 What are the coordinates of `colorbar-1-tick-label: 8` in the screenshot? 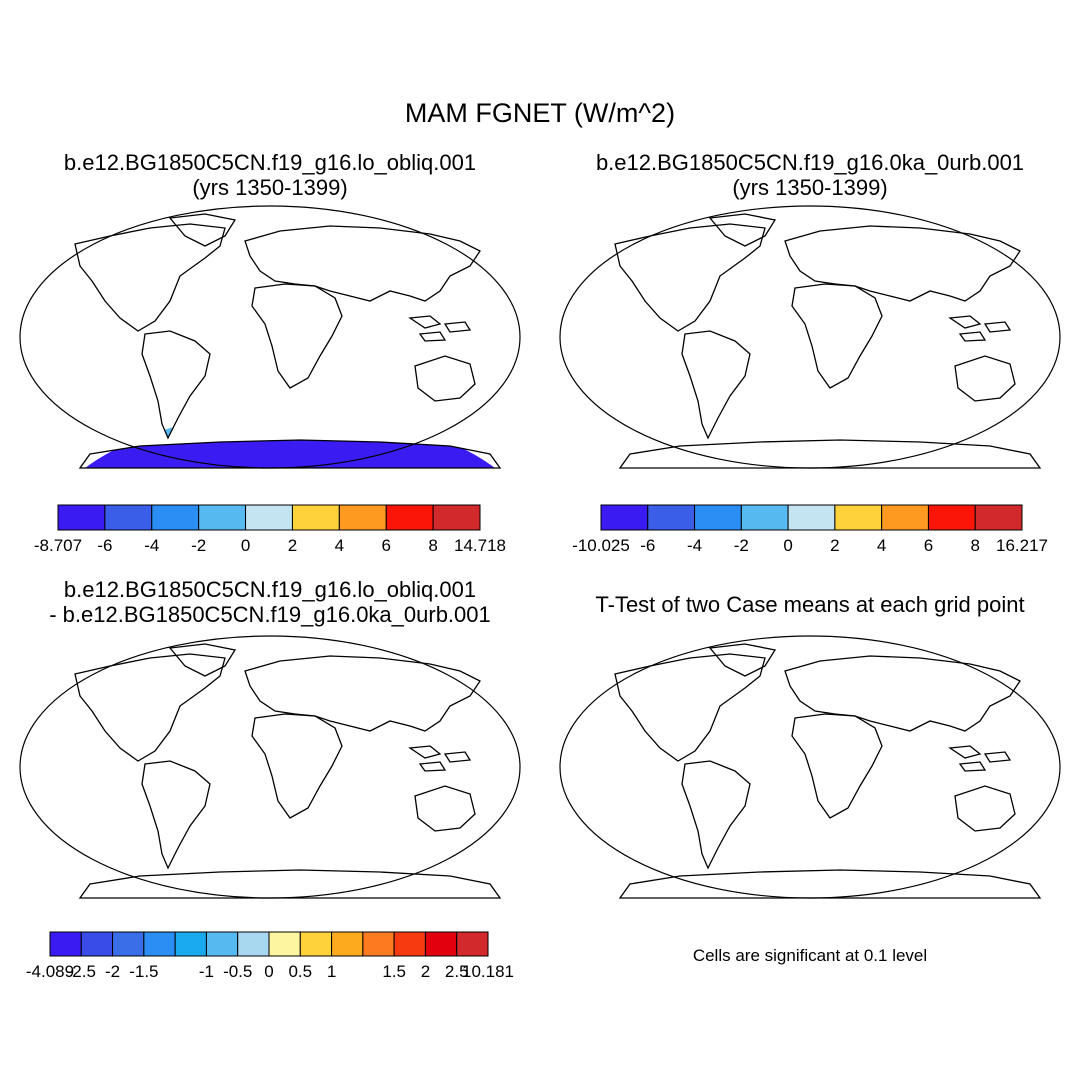 It's located at (432, 545).